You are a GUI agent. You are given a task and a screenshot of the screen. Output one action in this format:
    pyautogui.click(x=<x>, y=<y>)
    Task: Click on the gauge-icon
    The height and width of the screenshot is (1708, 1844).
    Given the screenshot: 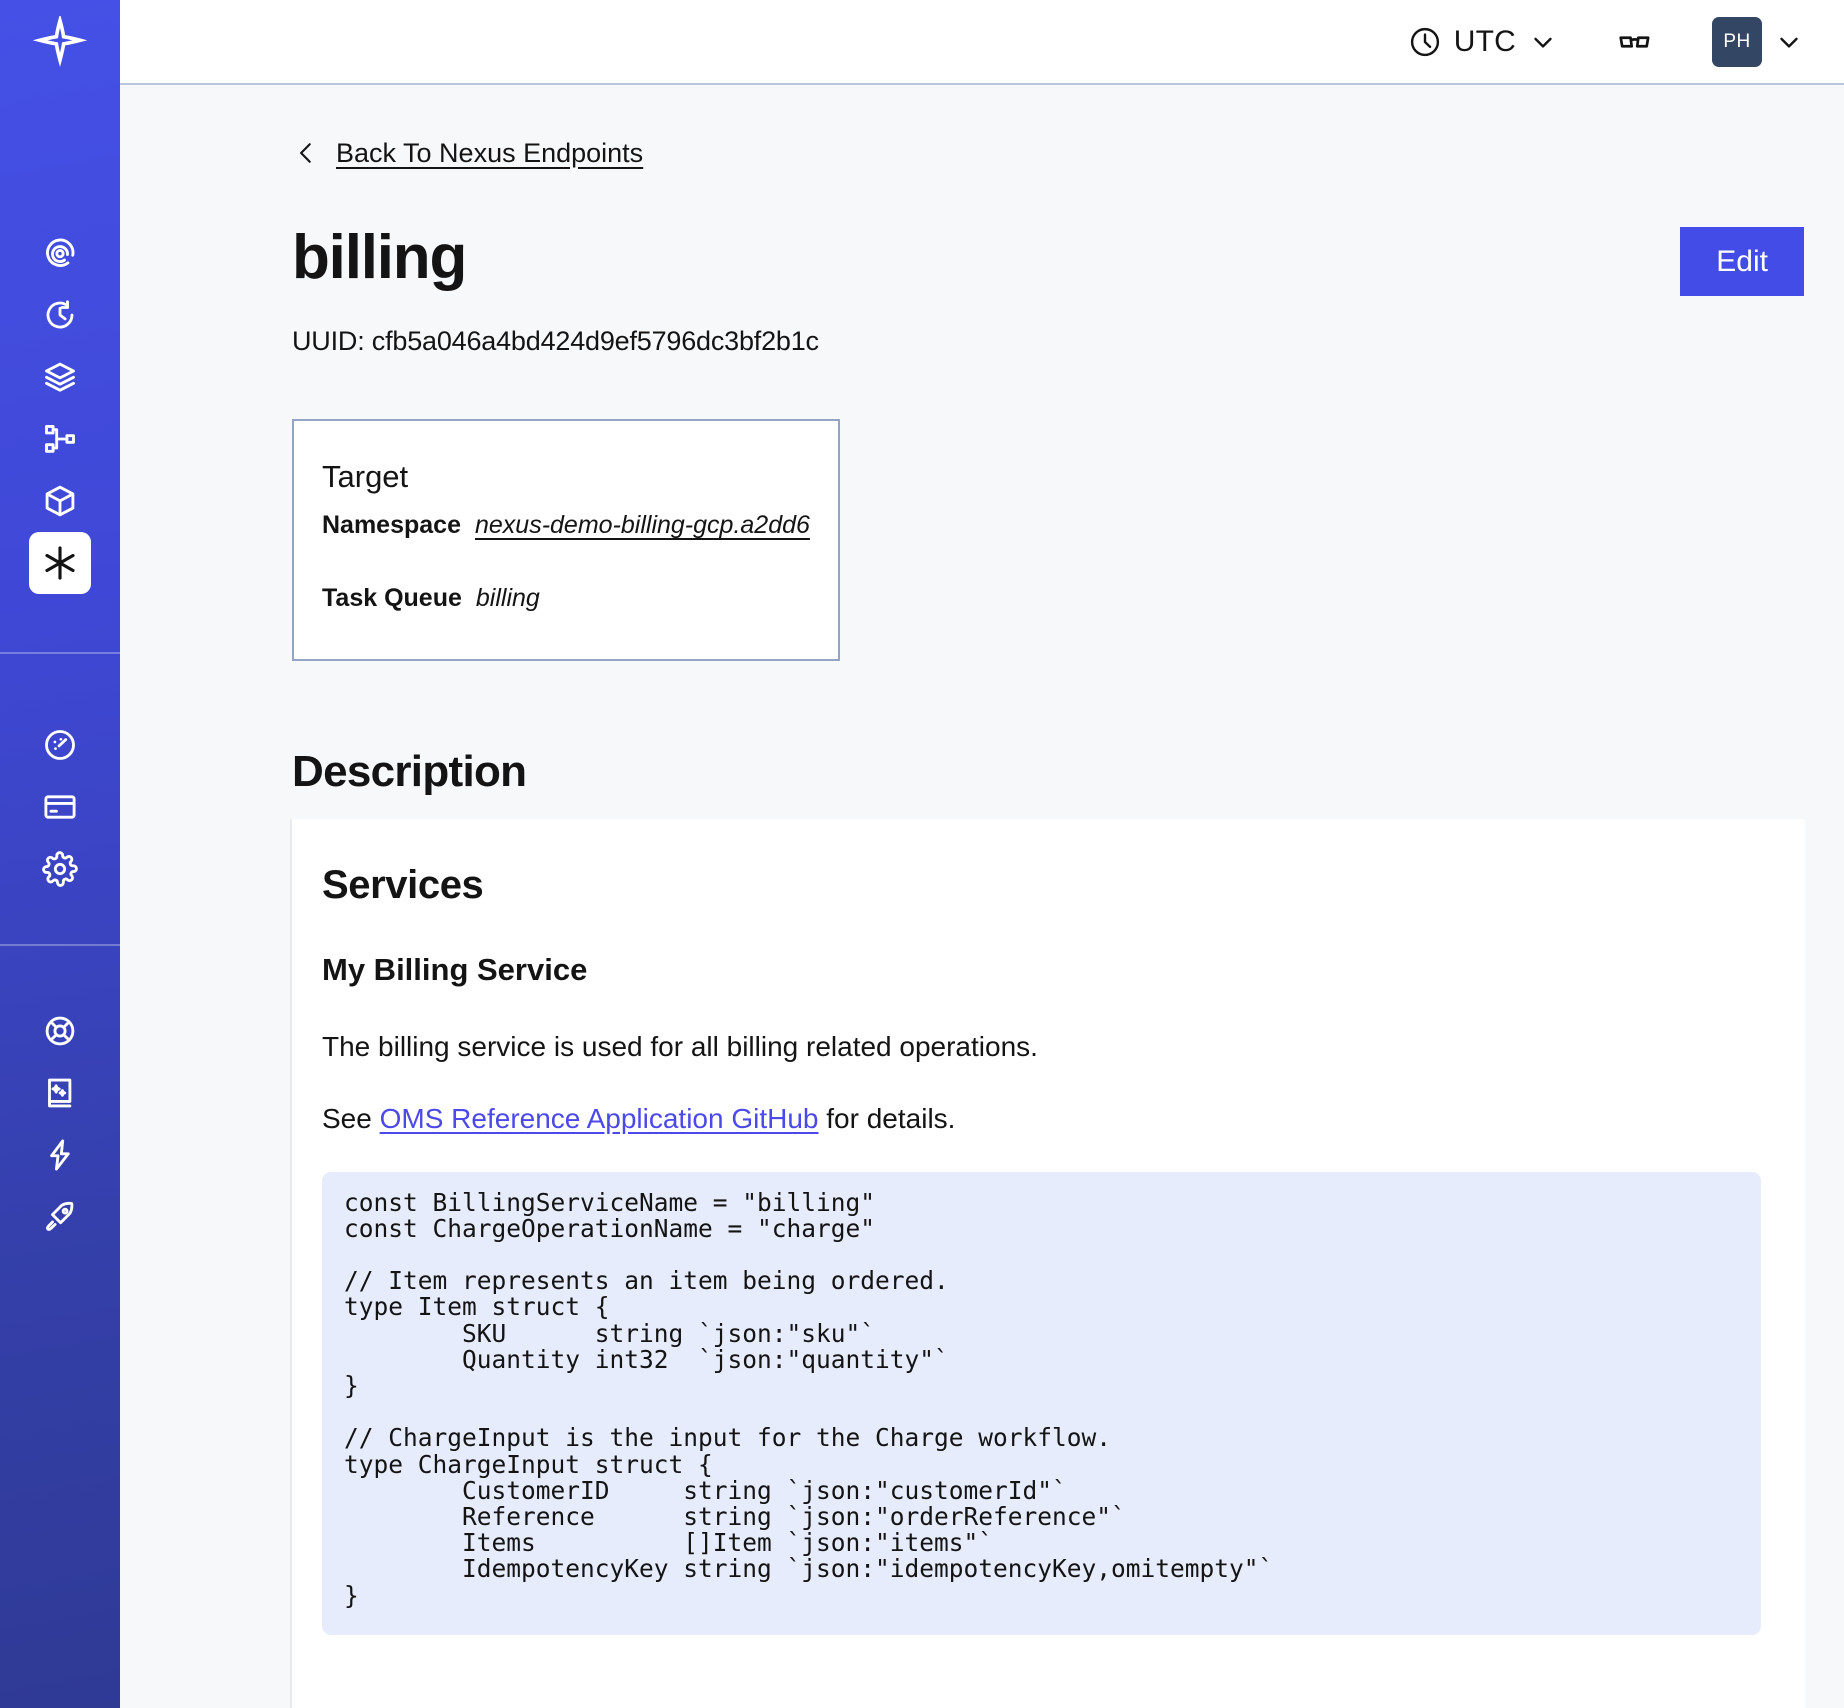 What is the action you would take?
    pyautogui.click(x=60, y=745)
    